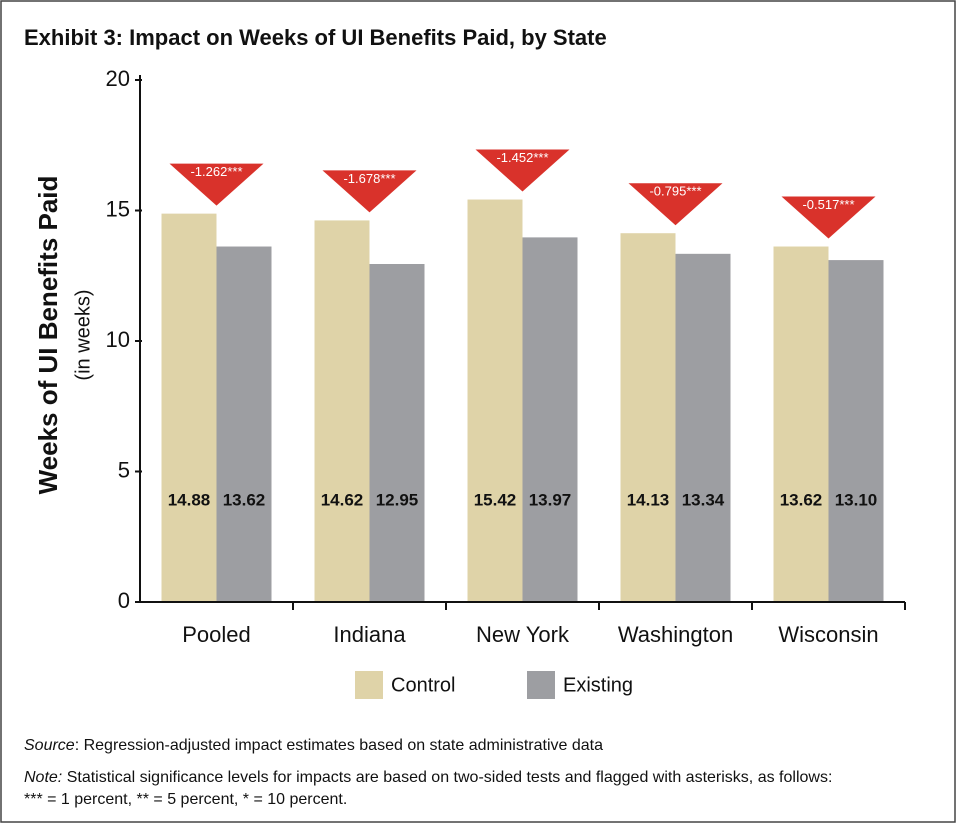 This screenshot has width=958, height=830. Describe the element at coordinates (369, 634) in the screenshot. I see `x-tick-label: Indiana` at that location.